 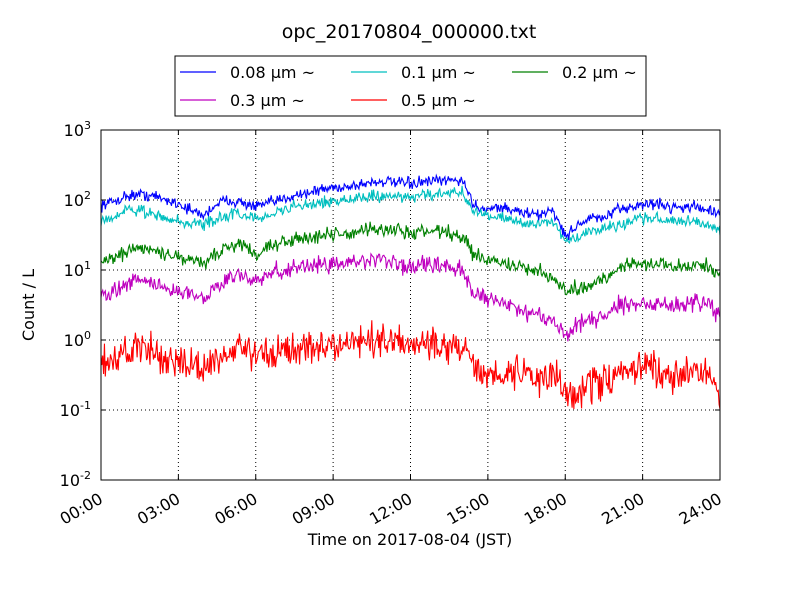 I want to click on legend-label: 0.5 μm ~, so click(x=438, y=100).